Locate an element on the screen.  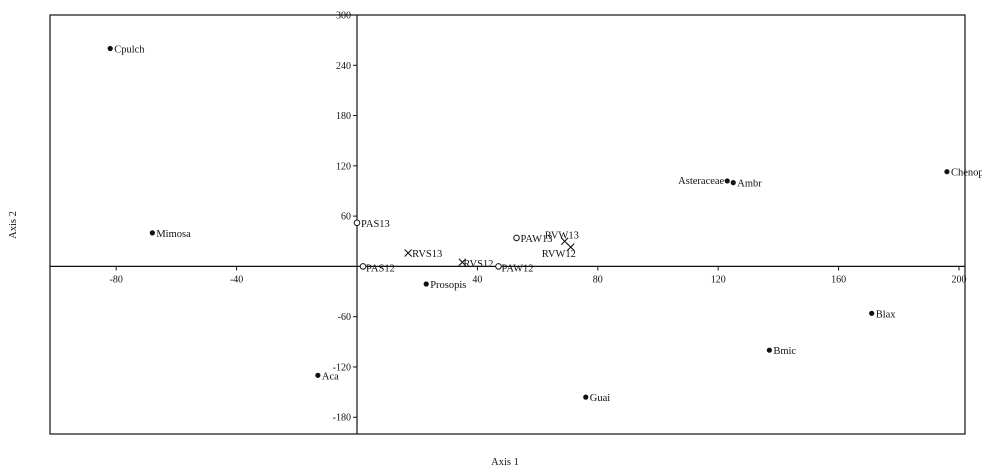
point-label-rvw13: RVW13 is located at coordinates (562, 235).